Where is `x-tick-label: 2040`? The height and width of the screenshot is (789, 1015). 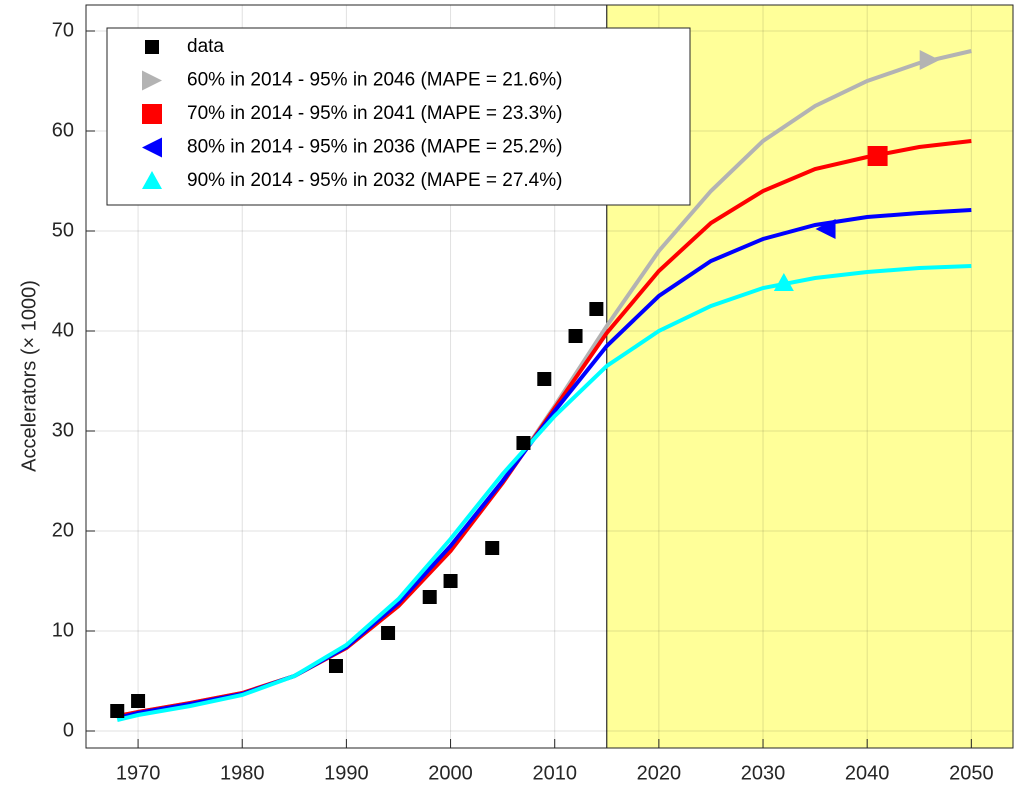
x-tick-label: 2040 is located at coordinates (867, 773).